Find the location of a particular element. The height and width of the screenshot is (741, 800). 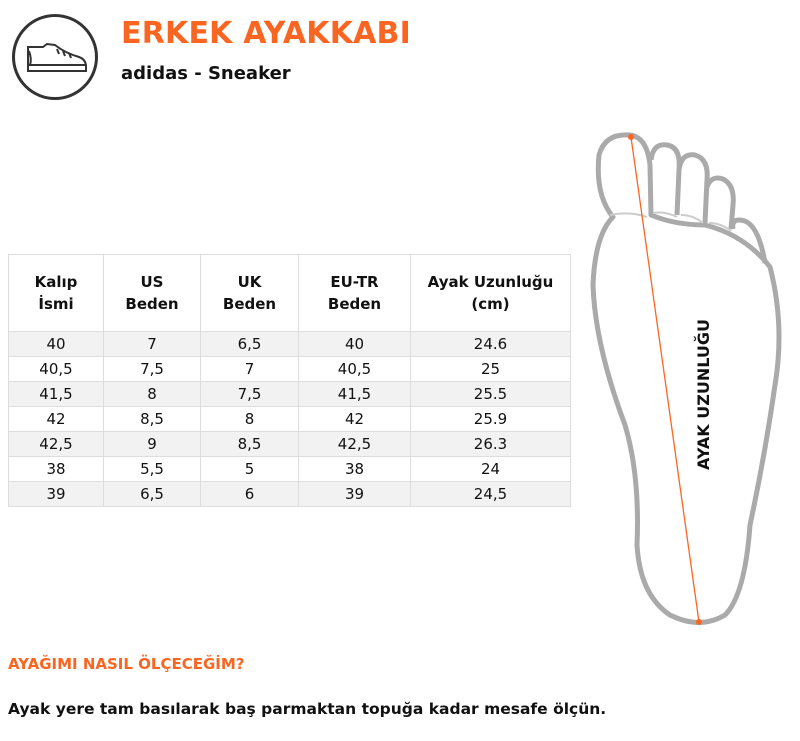

page-title: ERKEK AYAKKABI is located at coordinates (266, 33).